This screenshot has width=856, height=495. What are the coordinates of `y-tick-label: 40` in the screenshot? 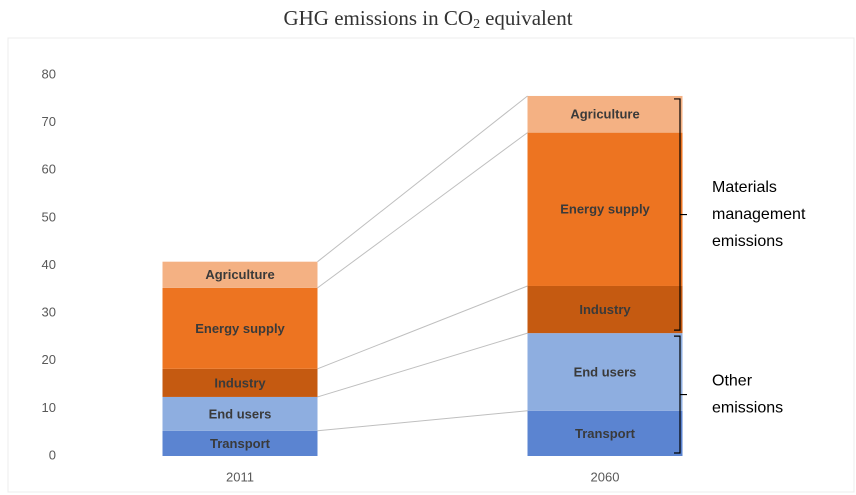 It's located at (49, 264).